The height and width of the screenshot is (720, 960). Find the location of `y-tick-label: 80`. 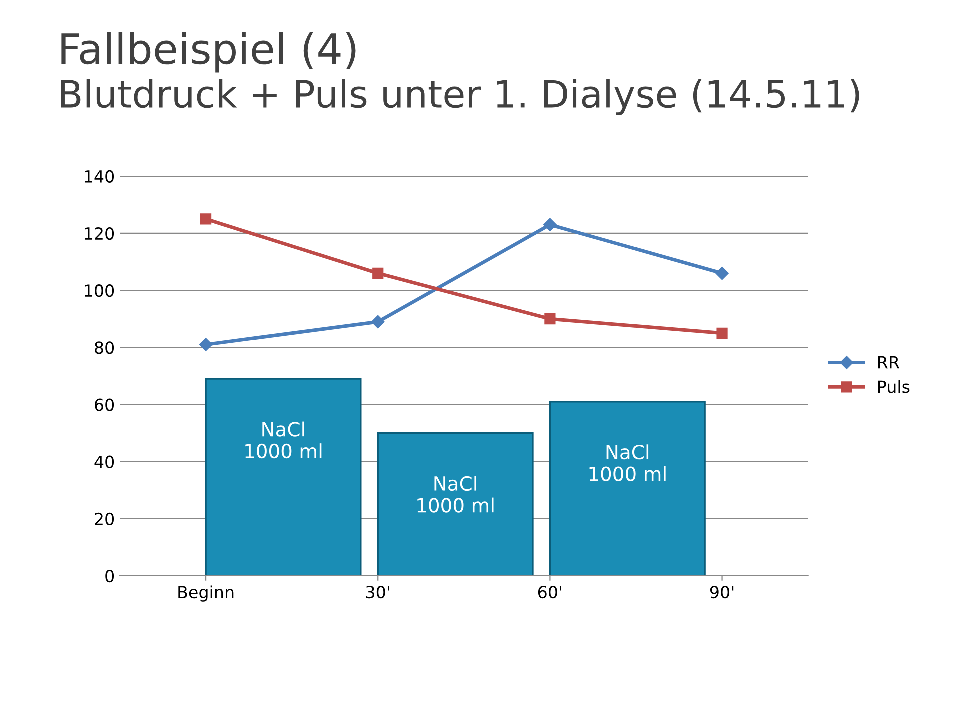

y-tick-label: 80 is located at coordinates (104, 348).